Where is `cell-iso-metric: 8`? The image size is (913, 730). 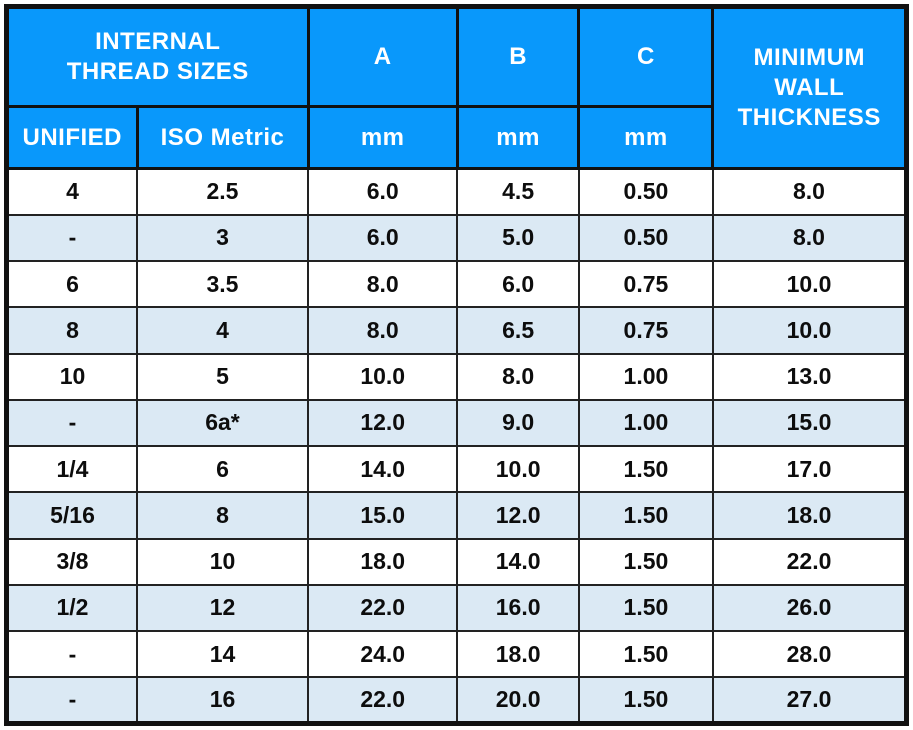
cell-iso-metric: 8 is located at coordinates (222, 515).